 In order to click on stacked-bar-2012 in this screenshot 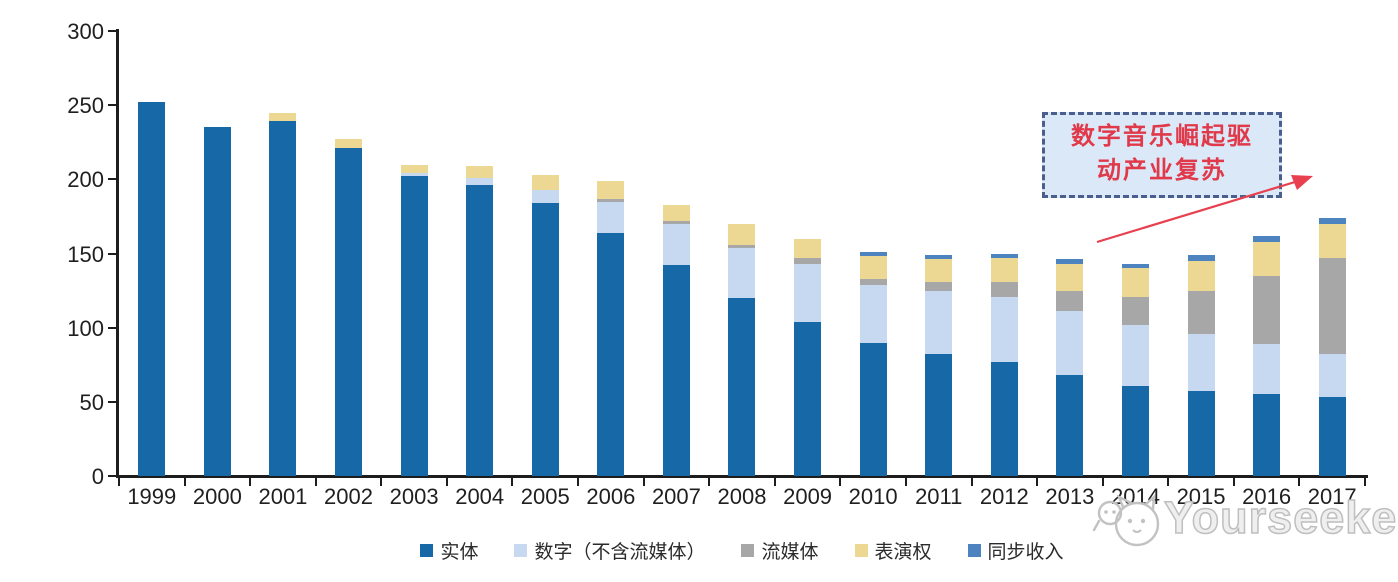, I will do `click(1004, 364)`.